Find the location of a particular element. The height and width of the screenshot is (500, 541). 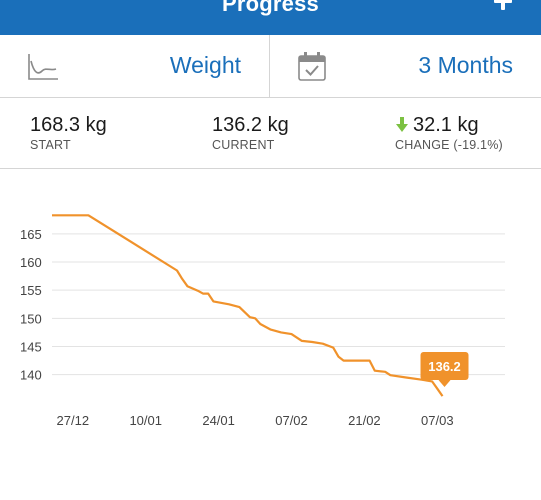

calendar-icon is located at coordinates (312, 66).